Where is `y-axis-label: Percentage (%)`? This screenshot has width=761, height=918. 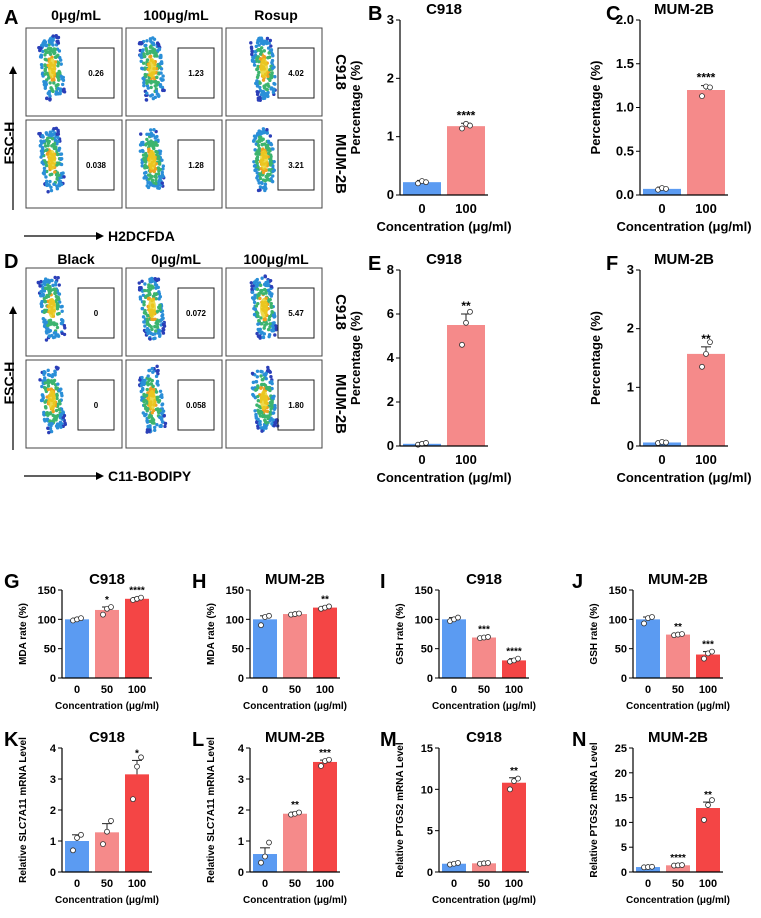 y-axis-label: Percentage (%) is located at coordinates (355, 108).